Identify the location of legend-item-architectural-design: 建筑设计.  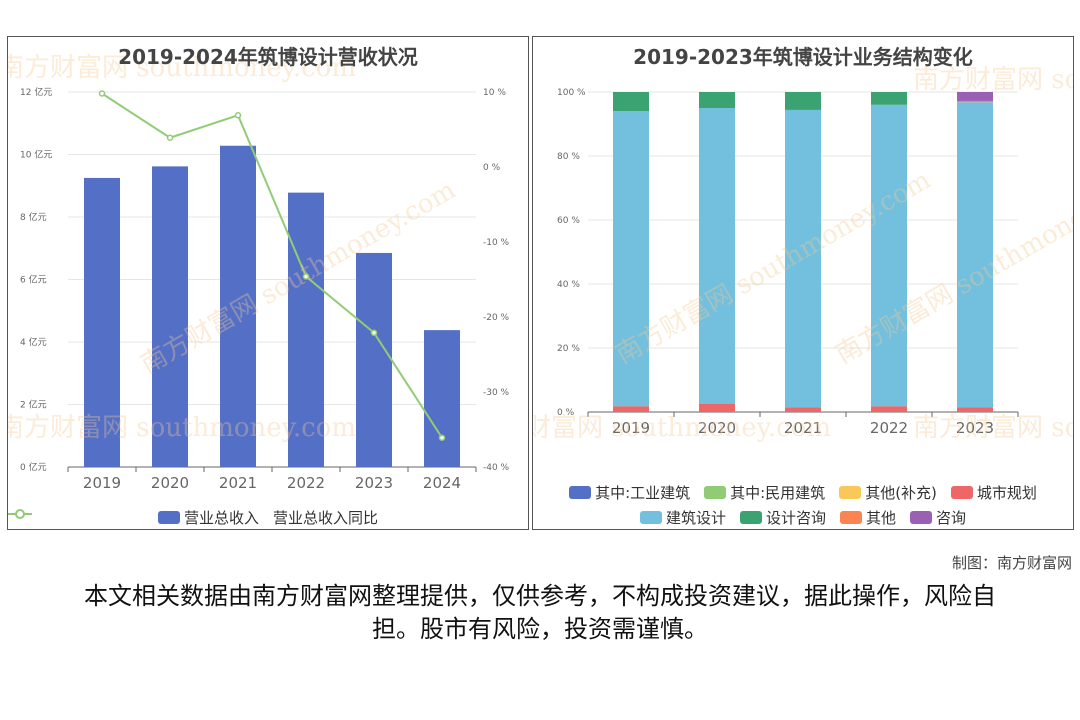
(682, 517).